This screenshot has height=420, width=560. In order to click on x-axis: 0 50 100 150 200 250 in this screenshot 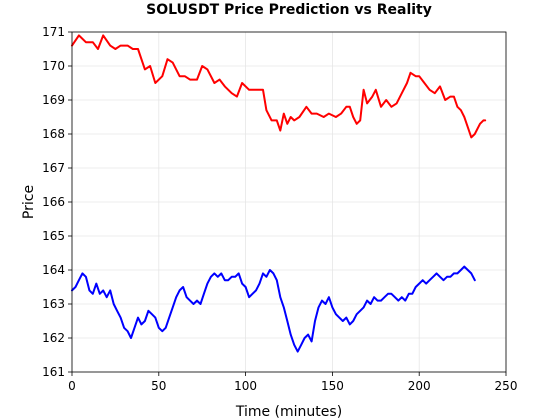, I will do `click(292, 382)`.